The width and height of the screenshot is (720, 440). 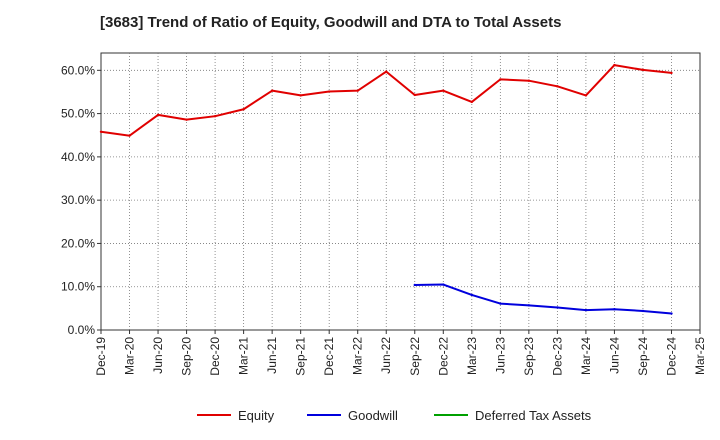 What do you see at coordinates (78, 200) in the screenshot?
I see `y-tick-label: 30.0%` at bounding box center [78, 200].